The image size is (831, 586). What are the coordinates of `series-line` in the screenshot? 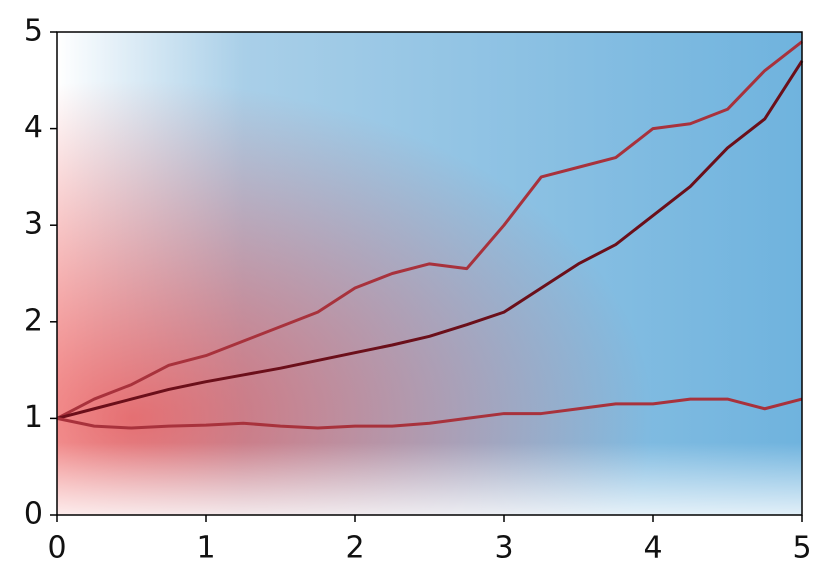 It's located at (429, 413).